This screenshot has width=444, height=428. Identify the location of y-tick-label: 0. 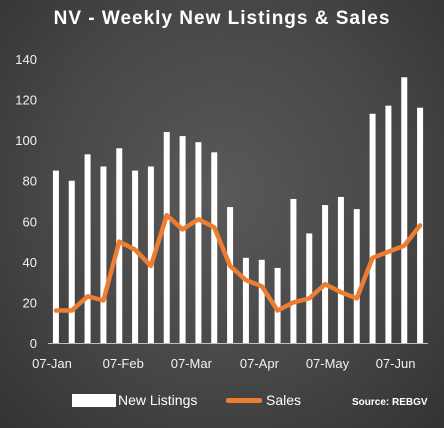
(33, 343).